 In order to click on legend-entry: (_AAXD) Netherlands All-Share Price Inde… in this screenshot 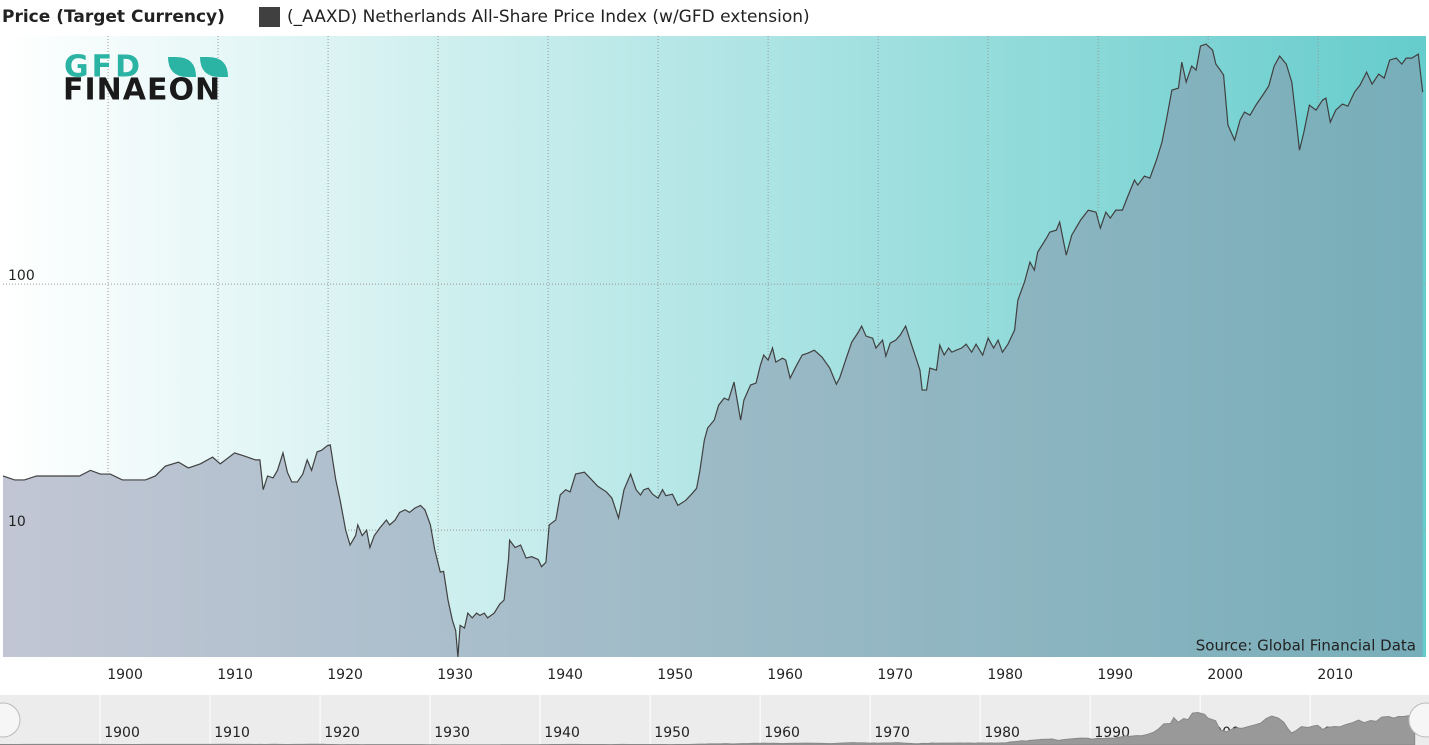, I will do `click(548, 17)`.